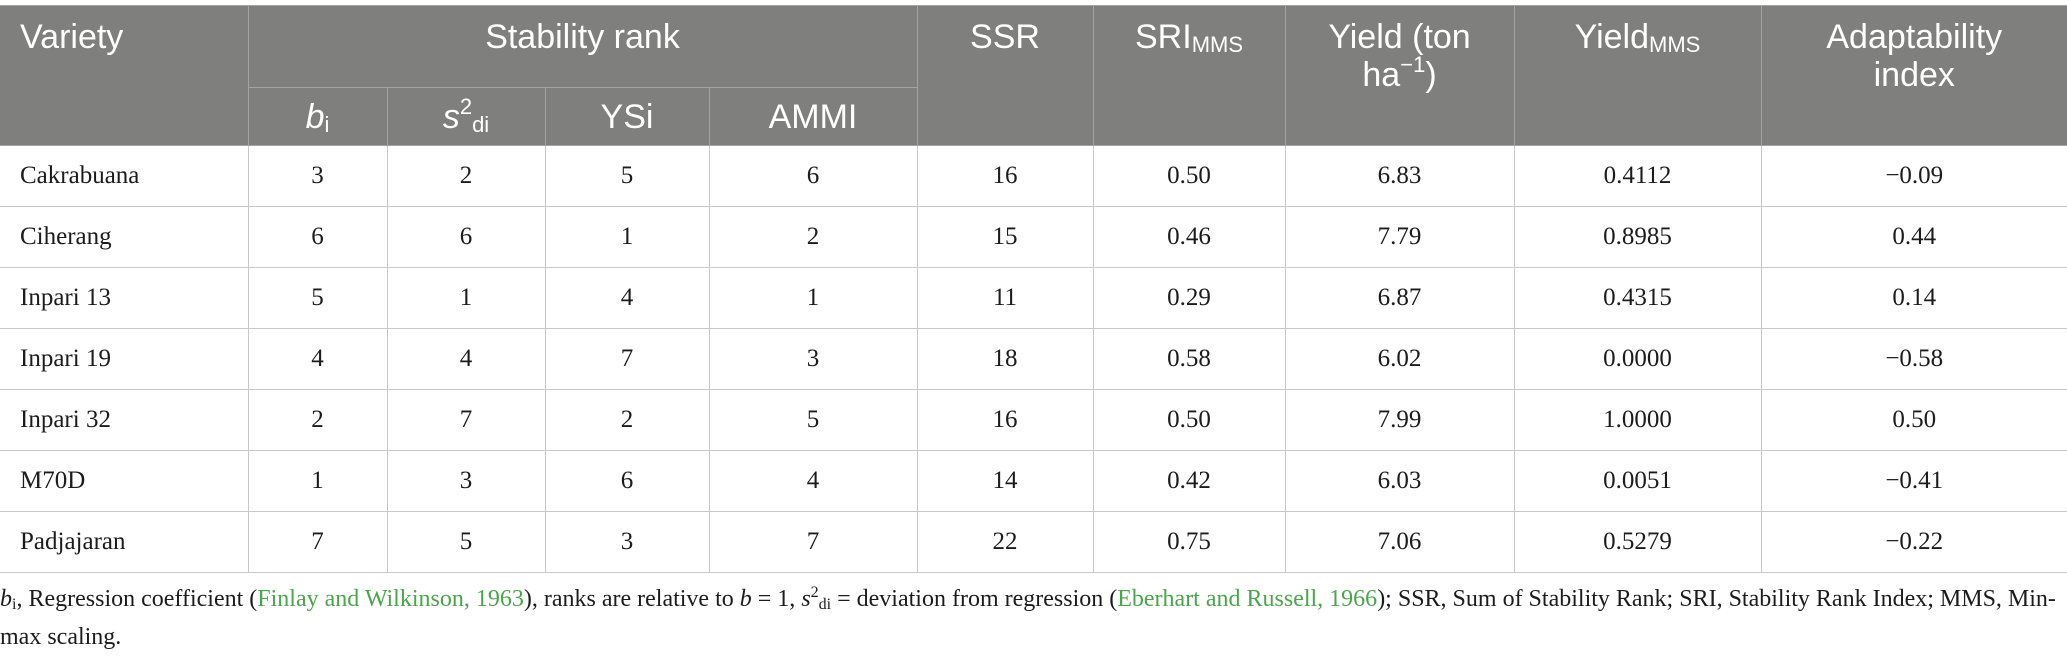 This screenshot has width=2067, height=663. Describe the element at coordinates (466, 481) in the screenshot. I see `cell-s2di: 3` at that location.